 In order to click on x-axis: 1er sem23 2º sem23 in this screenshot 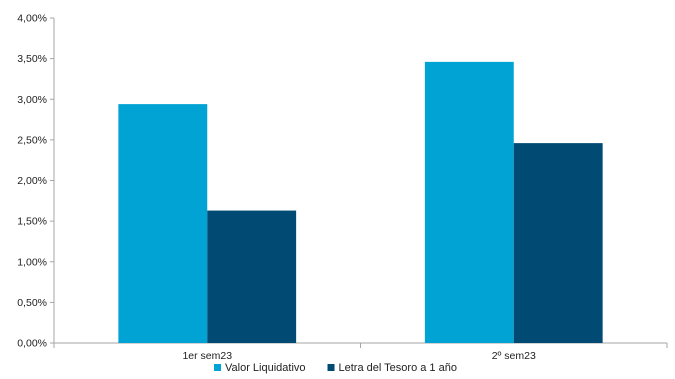, I will do `click(360, 352)`.